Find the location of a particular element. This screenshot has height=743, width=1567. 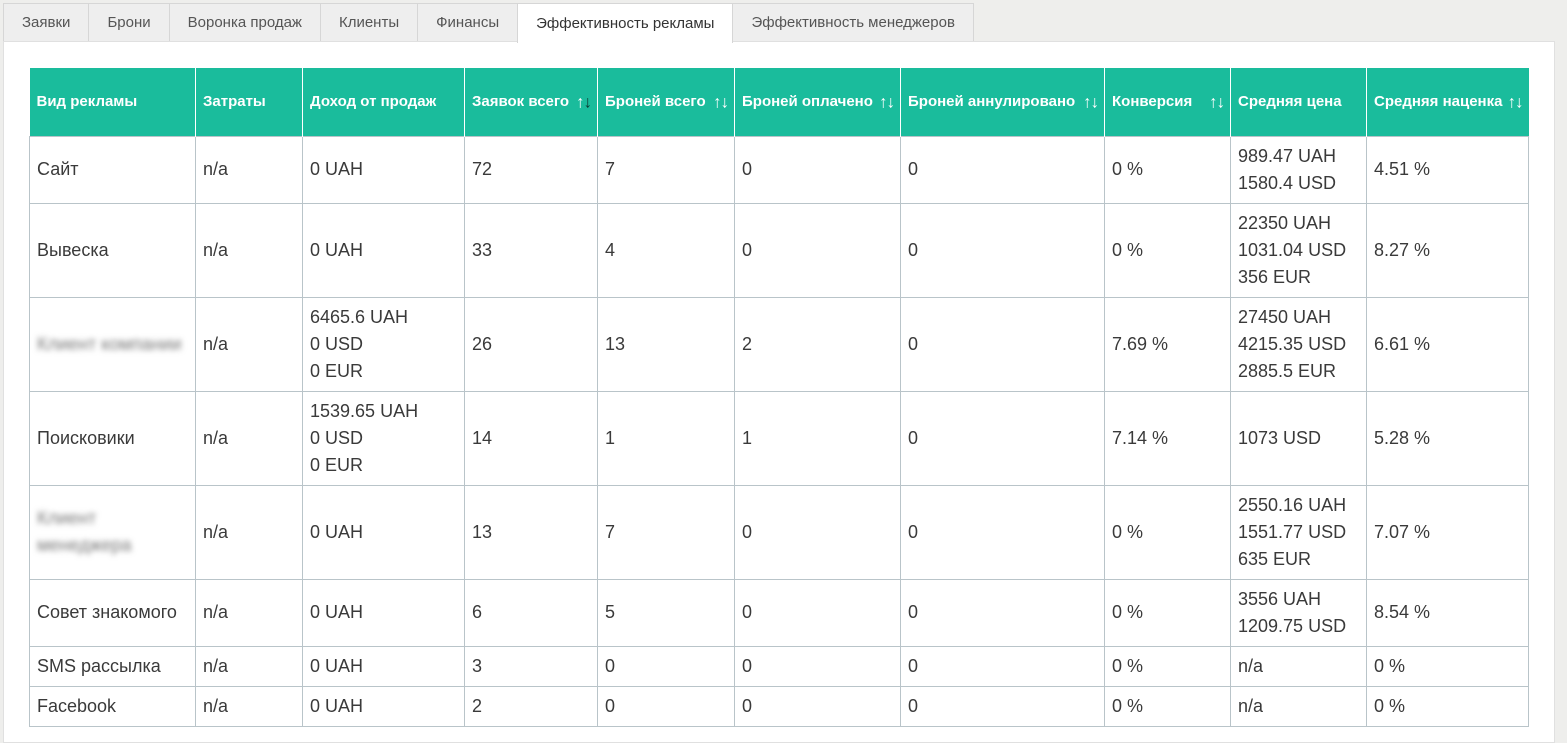

column-label: Затраты is located at coordinates (234, 102).